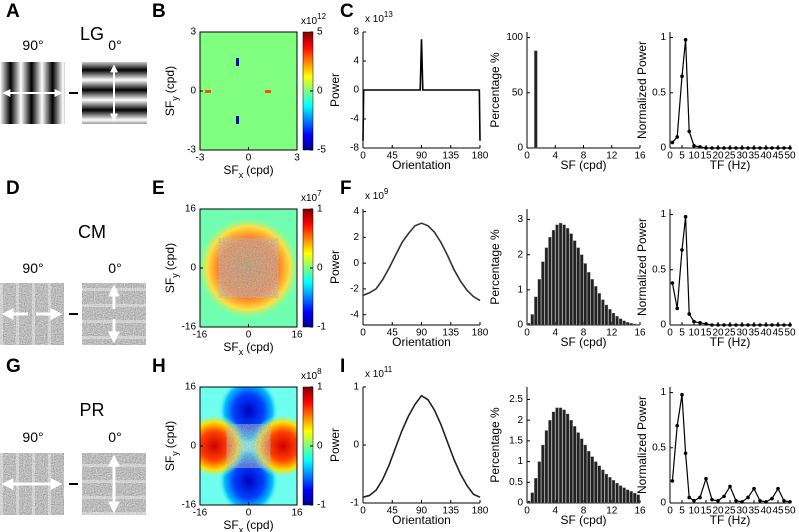  What do you see at coordinates (450, 156) in the screenshot?
I see `x-tick-label: 135` at bounding box center [450, 156].